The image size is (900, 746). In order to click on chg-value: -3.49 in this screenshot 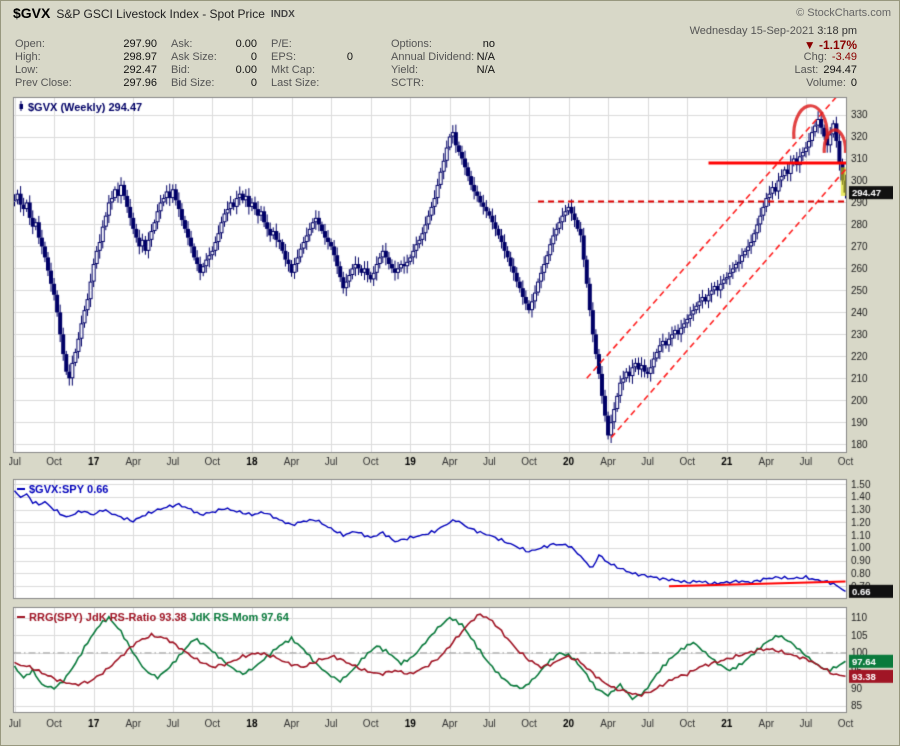, I will do `click(844, 57)`.